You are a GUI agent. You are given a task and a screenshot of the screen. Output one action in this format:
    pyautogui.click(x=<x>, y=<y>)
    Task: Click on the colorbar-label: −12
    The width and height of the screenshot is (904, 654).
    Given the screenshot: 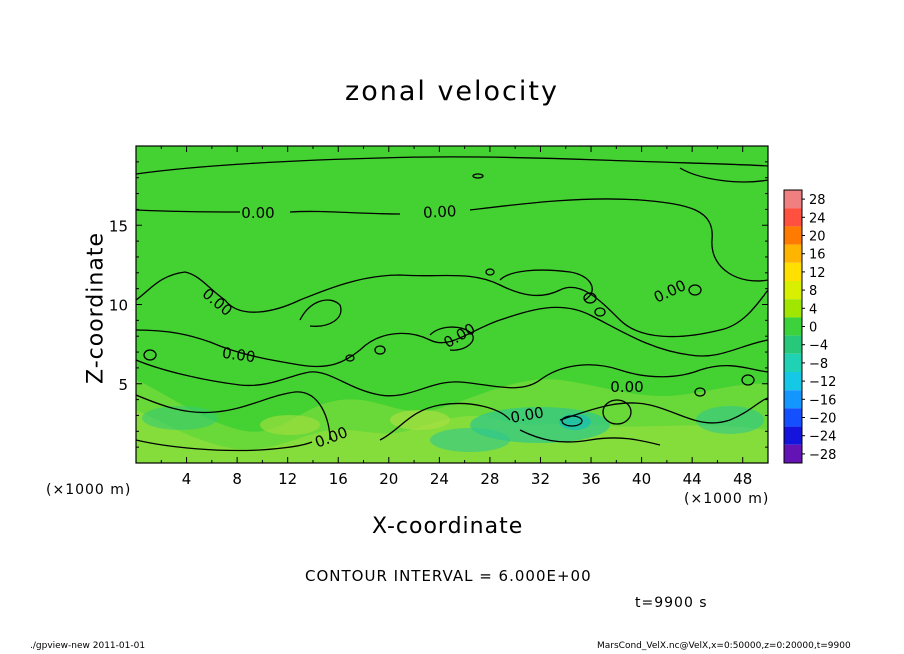 What is the action you would take?
    pyautogui.click(x=822, y=382)
    